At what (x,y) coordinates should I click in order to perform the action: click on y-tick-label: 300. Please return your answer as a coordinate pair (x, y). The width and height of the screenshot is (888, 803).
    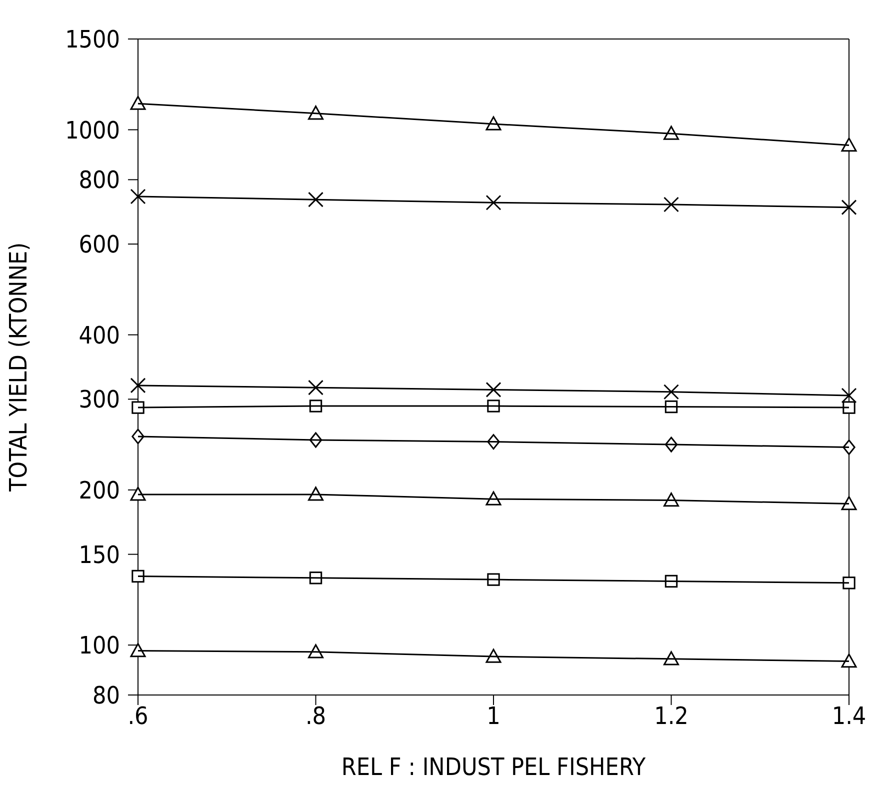
    Looking at the image, I should click on (99, 400).